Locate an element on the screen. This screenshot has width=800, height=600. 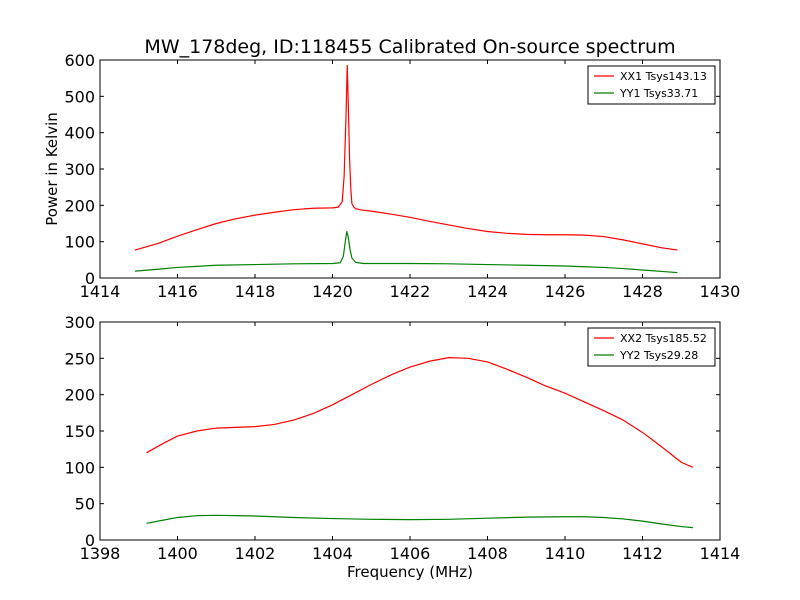
legend: XX1 Tsys143.13 YY1 Tsys33.71 is located at coordinates (651, 85).